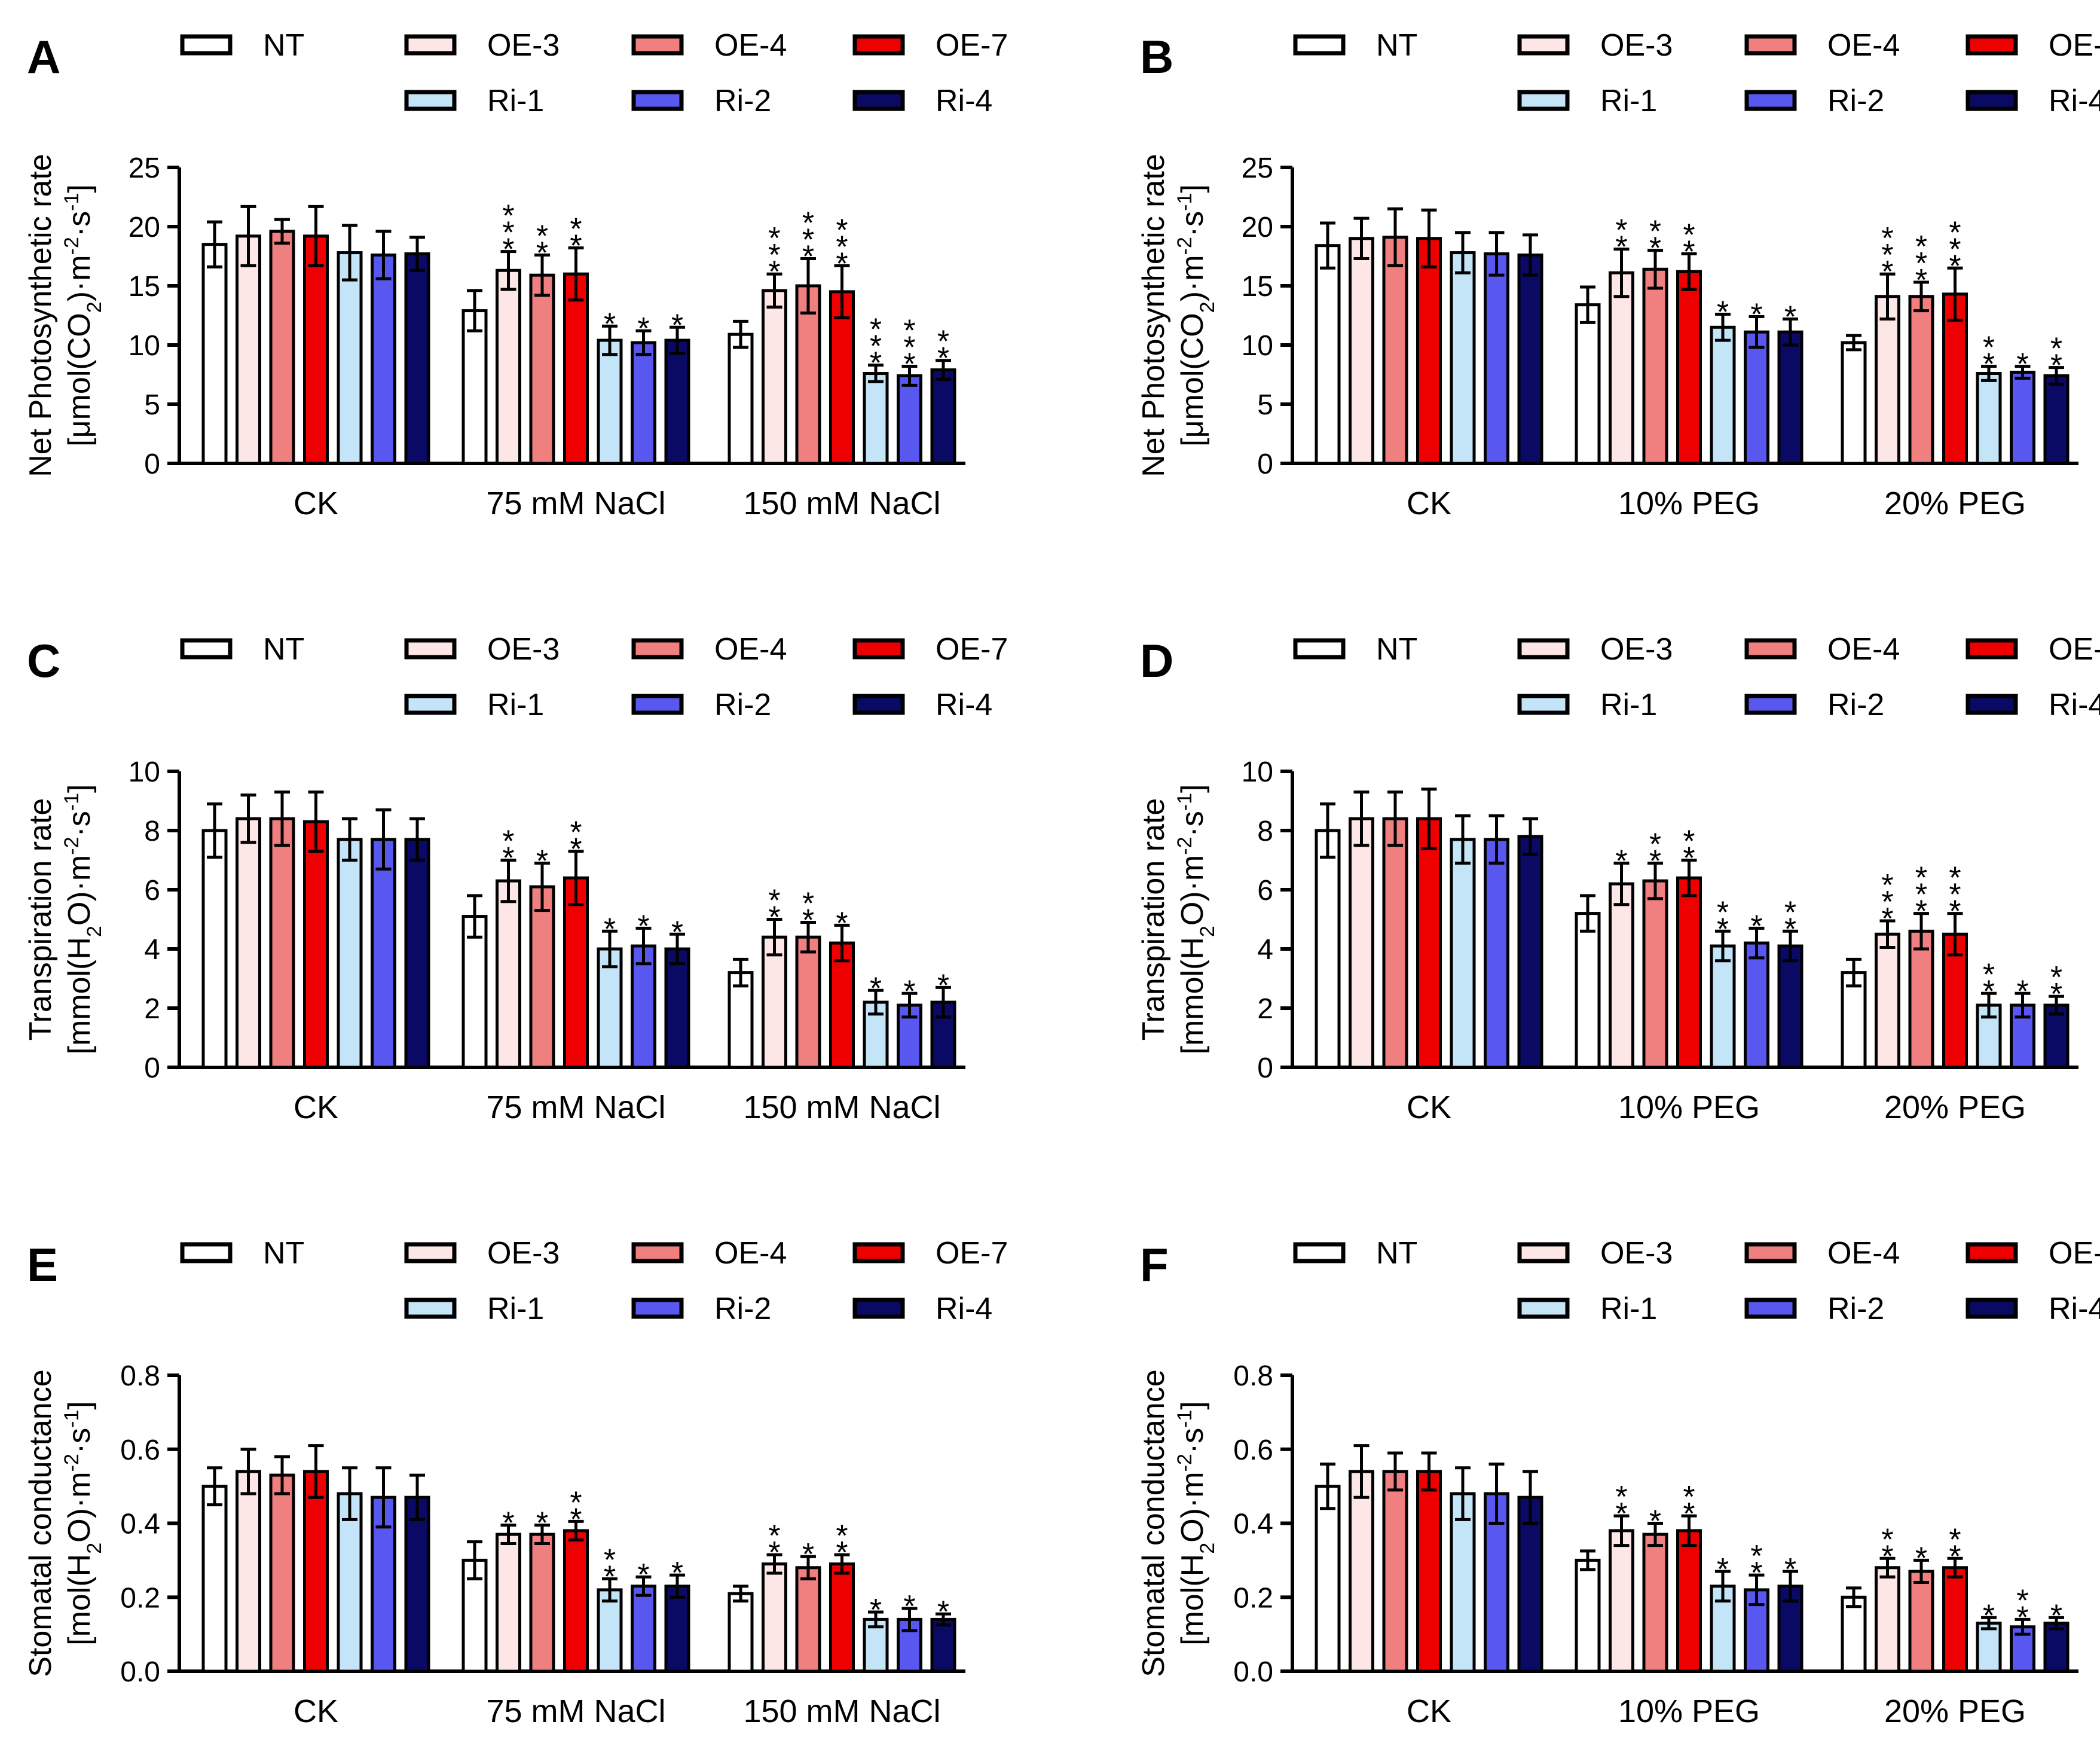 Image resolution: width=2100 pixels, height=1746 pixels. What do you see at coordinates (43, 660) in the screenshot?
I see `panel-label: C` at bounding box center [43, 660].